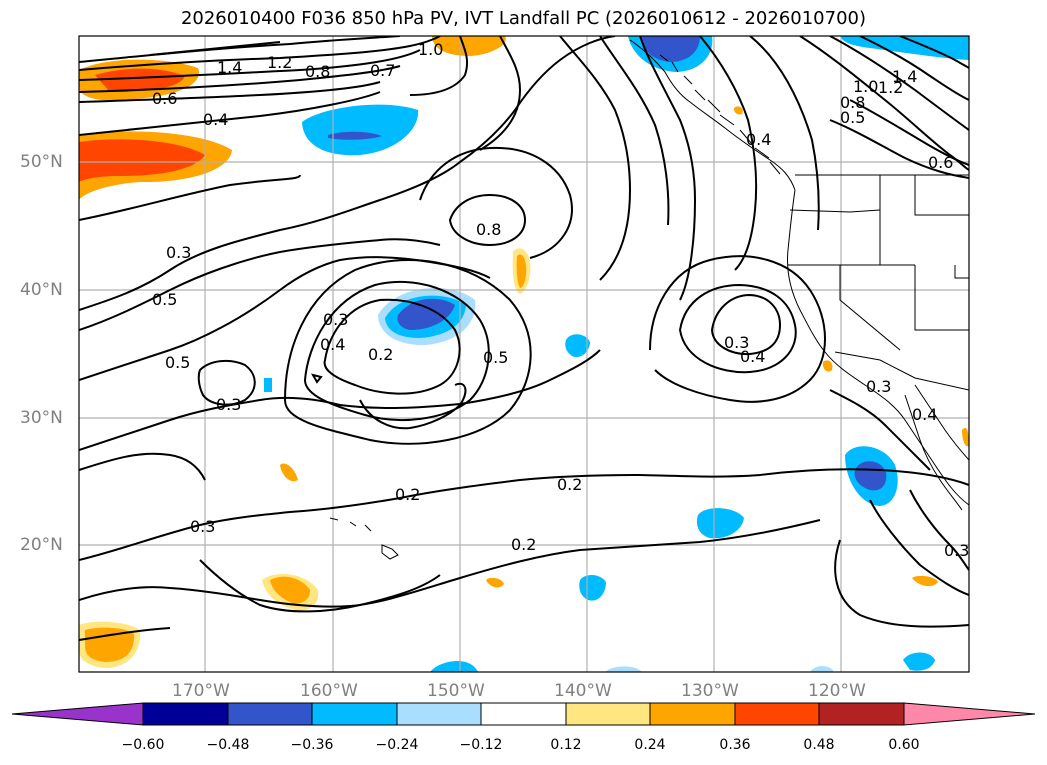 The image size is (1047, 765). Describe the element at coordinates (919, 661) in the screenshot. I see `negative-anomaly-small5` at that location.